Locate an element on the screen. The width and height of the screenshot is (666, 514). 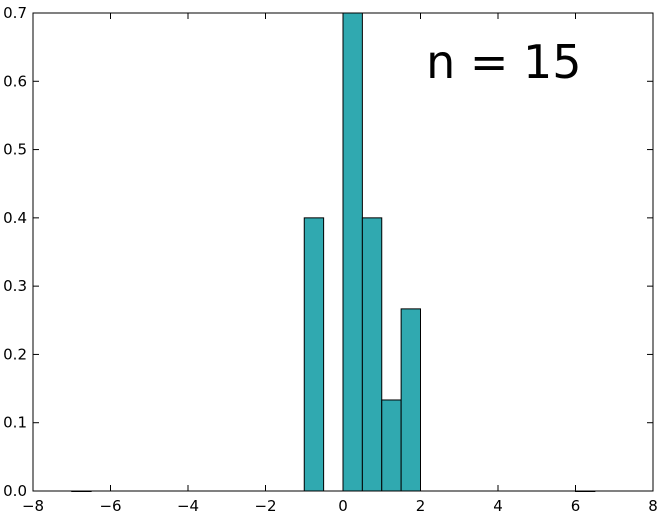
x-tick-label: 0 is located at coordinates (343, 505).